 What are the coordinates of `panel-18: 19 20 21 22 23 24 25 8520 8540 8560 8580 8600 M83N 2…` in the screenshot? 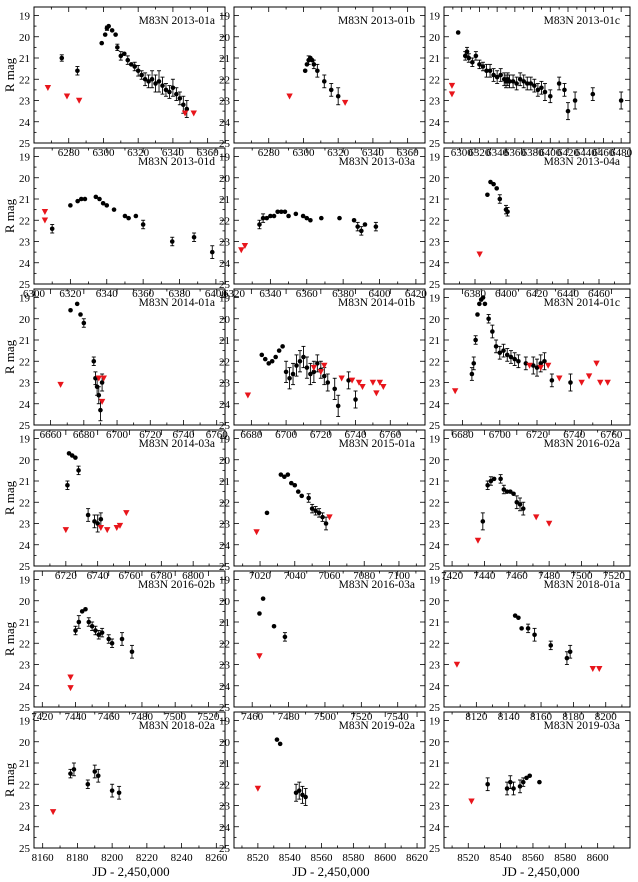 It's located at (530, 787).